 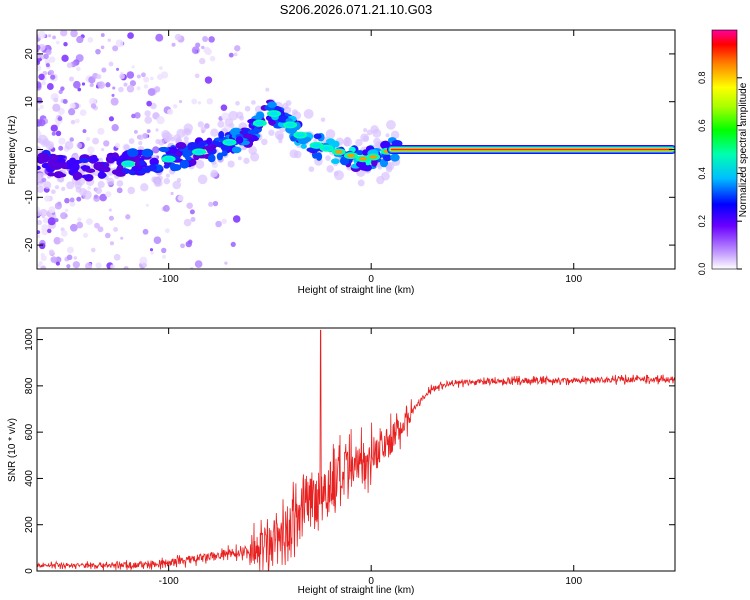 What do you see at coordinates (12, 450) in the screenshot?
I see `snr-ylabel: SNR (10 * v/v)` at bounding box center [12, 450].